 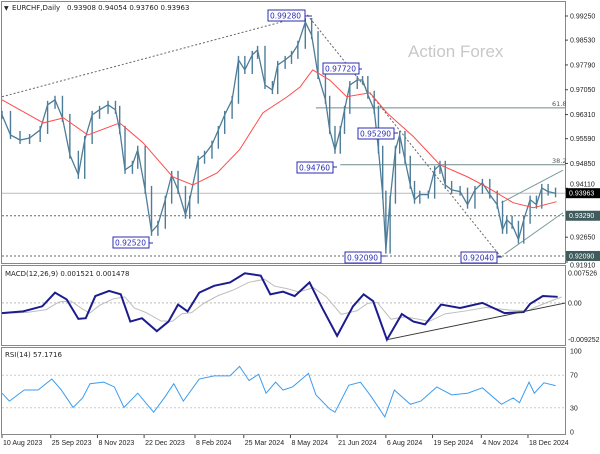 What do you see at coordinates (22, 443) in the screenshot?
I see `date-axis-label: 10 Aug 2023` at bounding box center [22, 443].